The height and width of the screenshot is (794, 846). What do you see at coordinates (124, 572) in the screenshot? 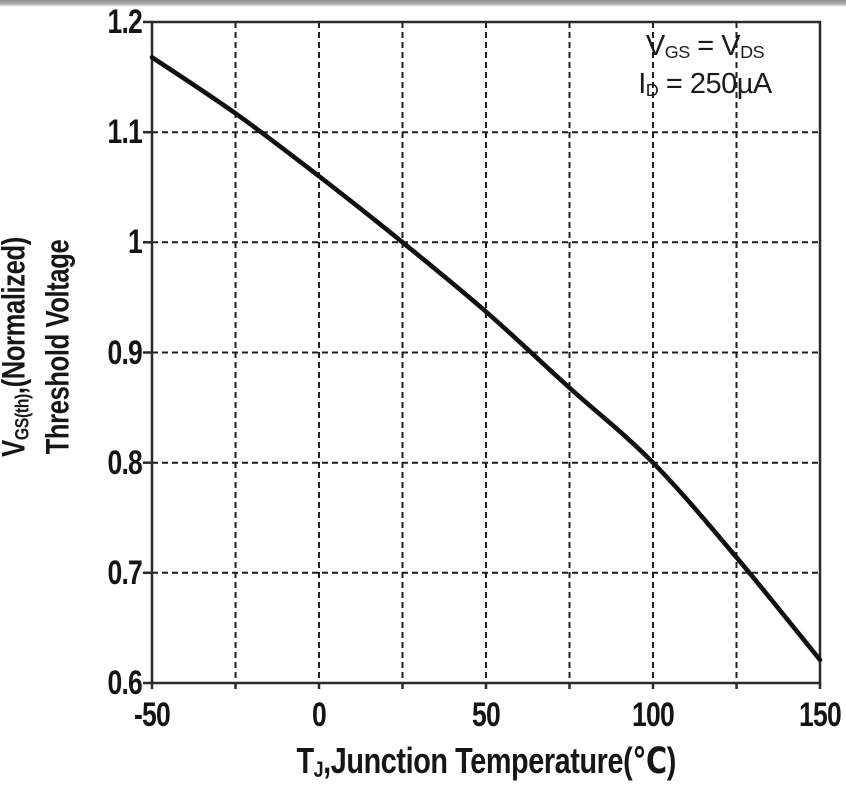
I see `y-tick-label: 0.7` at bounding box center [124, 572].